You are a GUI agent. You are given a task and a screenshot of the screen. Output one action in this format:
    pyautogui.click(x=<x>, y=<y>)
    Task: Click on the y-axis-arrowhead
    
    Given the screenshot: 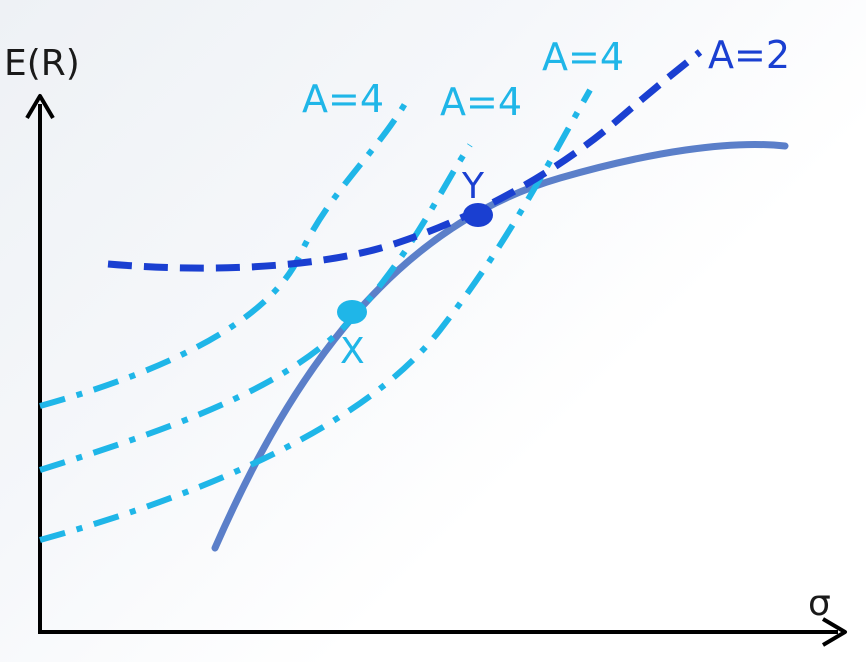 What is the action you would take?
    pyautogui.click(x=40, y=107)
    